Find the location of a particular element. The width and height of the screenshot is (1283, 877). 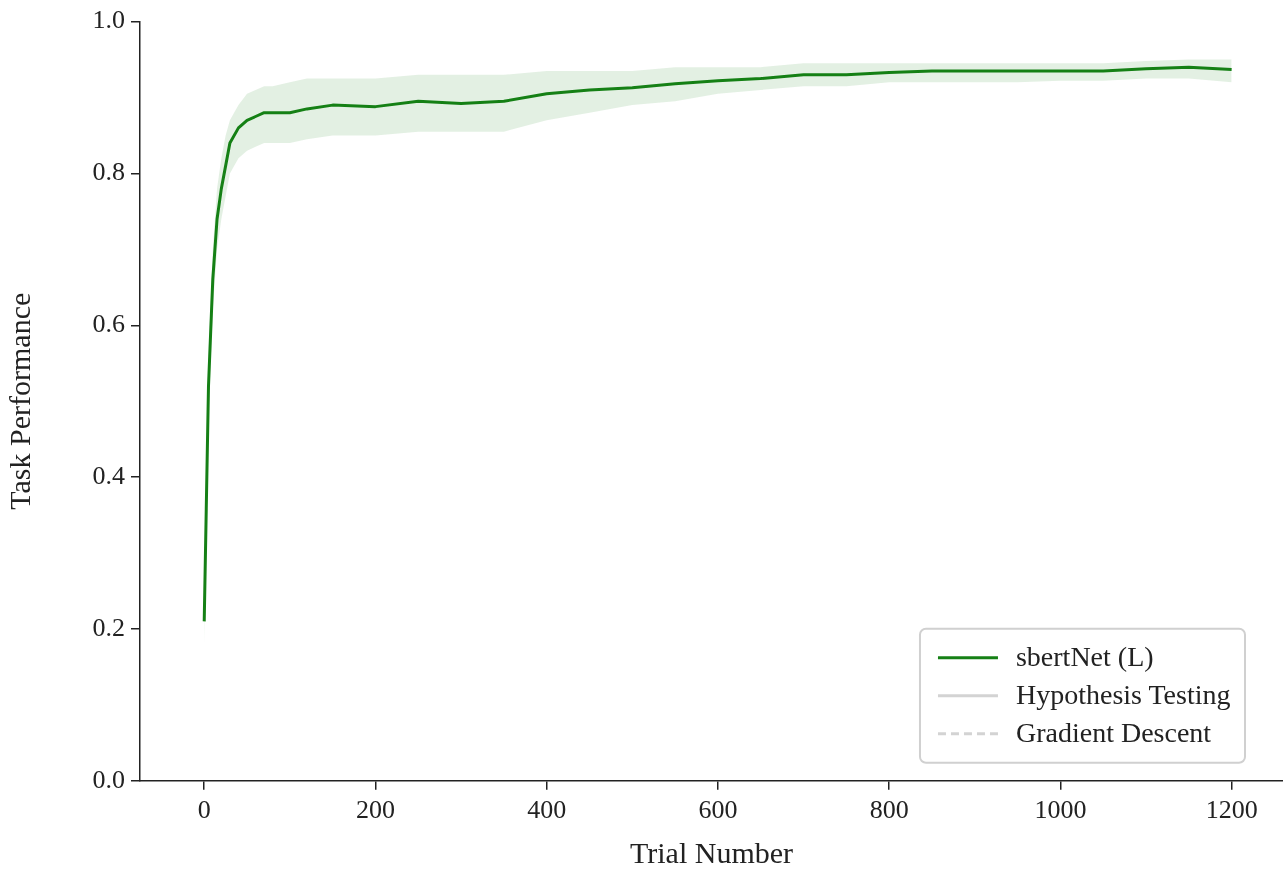

legend-label: sbertNet (L) is located at coordinates (1084, 657).